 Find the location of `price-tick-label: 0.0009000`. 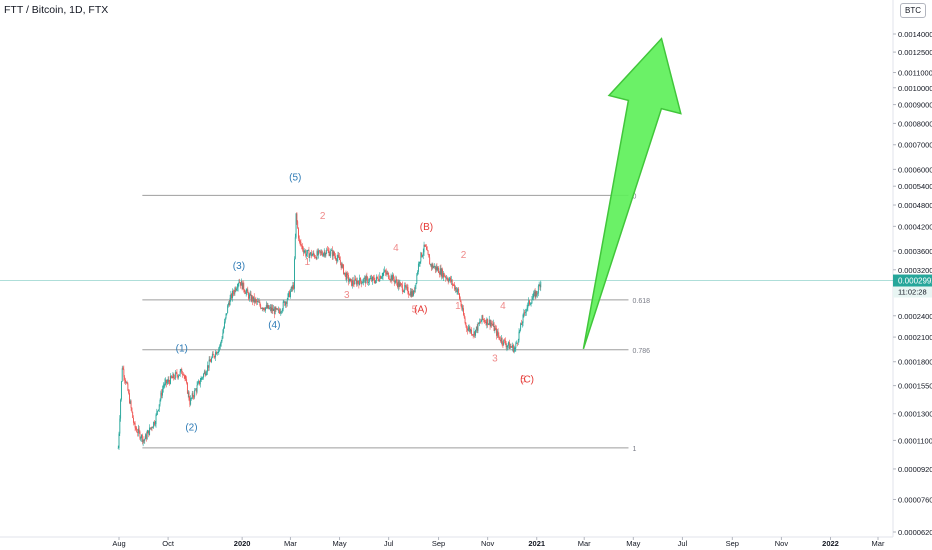

price-tick-label: 0.0009000 is located at coordinates (915, 105).